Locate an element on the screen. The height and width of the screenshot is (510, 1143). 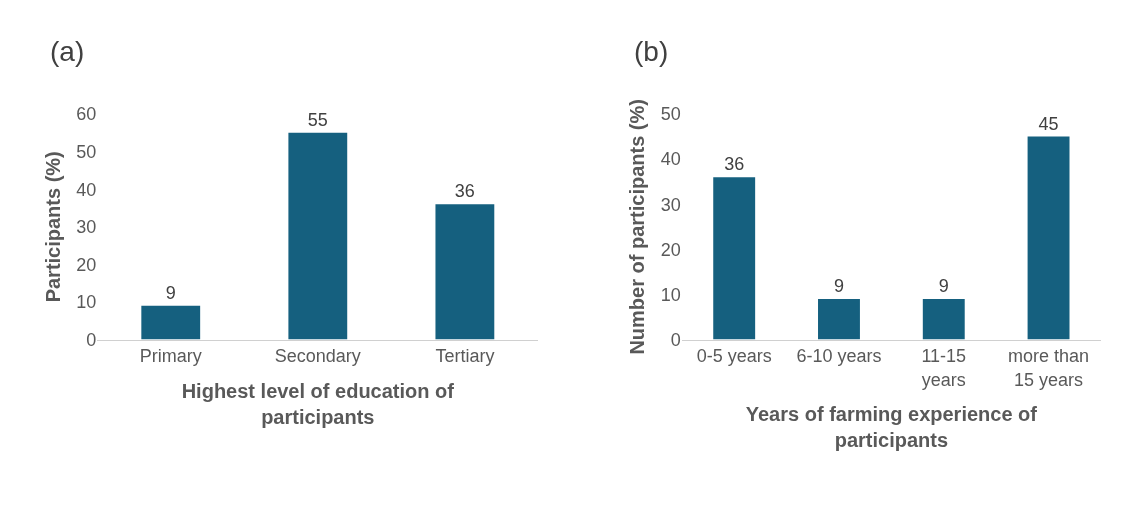
x-tick-label: 6-10 years is located at coordinates (839, 356).